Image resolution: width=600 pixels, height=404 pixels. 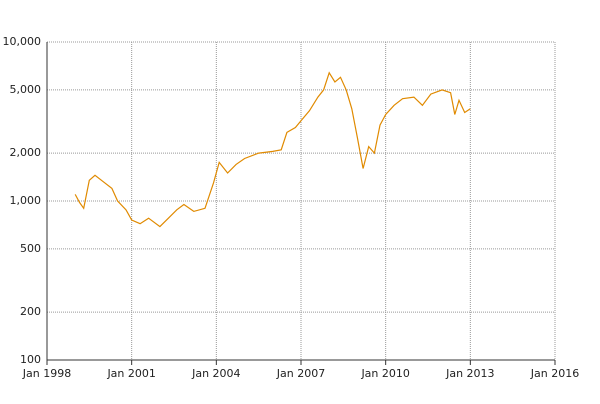 I want to click on x-tick-label: Jan 2001, so click(x=130, y=373).